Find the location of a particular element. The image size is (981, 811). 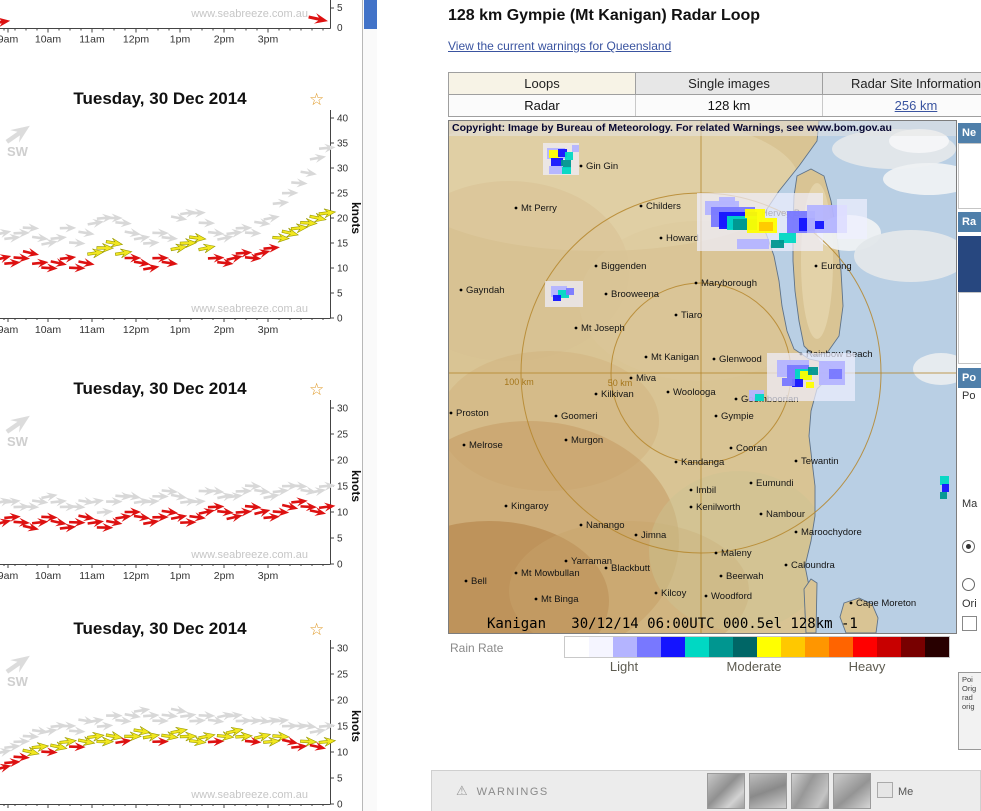

scrollbar-thumb is located at coordinates (370, 14).